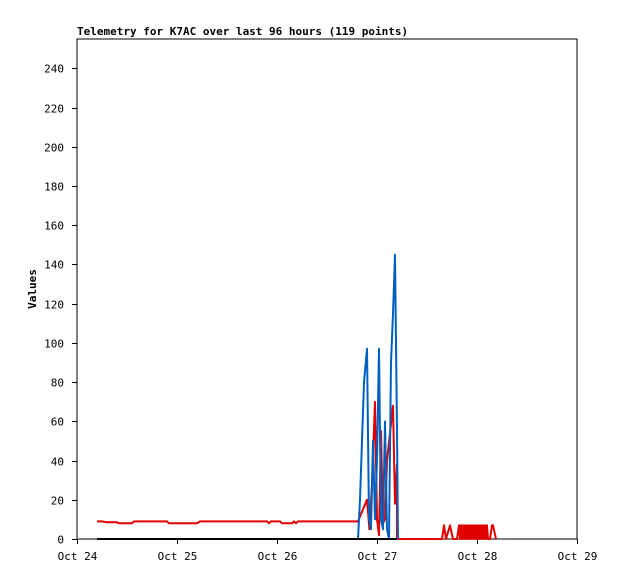 This screenshot has height=579, width=618. Describe the element at coordinates (178, 556) in the screenshot. I see `x-tick-label: Oct 25` at that location.